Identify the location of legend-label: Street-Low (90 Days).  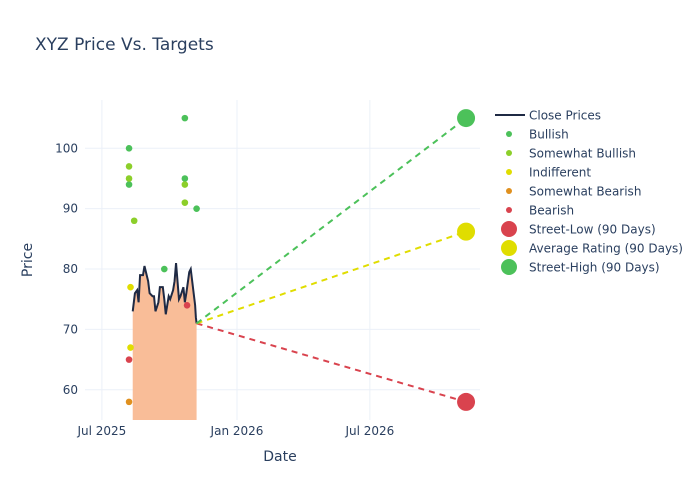
(592, 230).